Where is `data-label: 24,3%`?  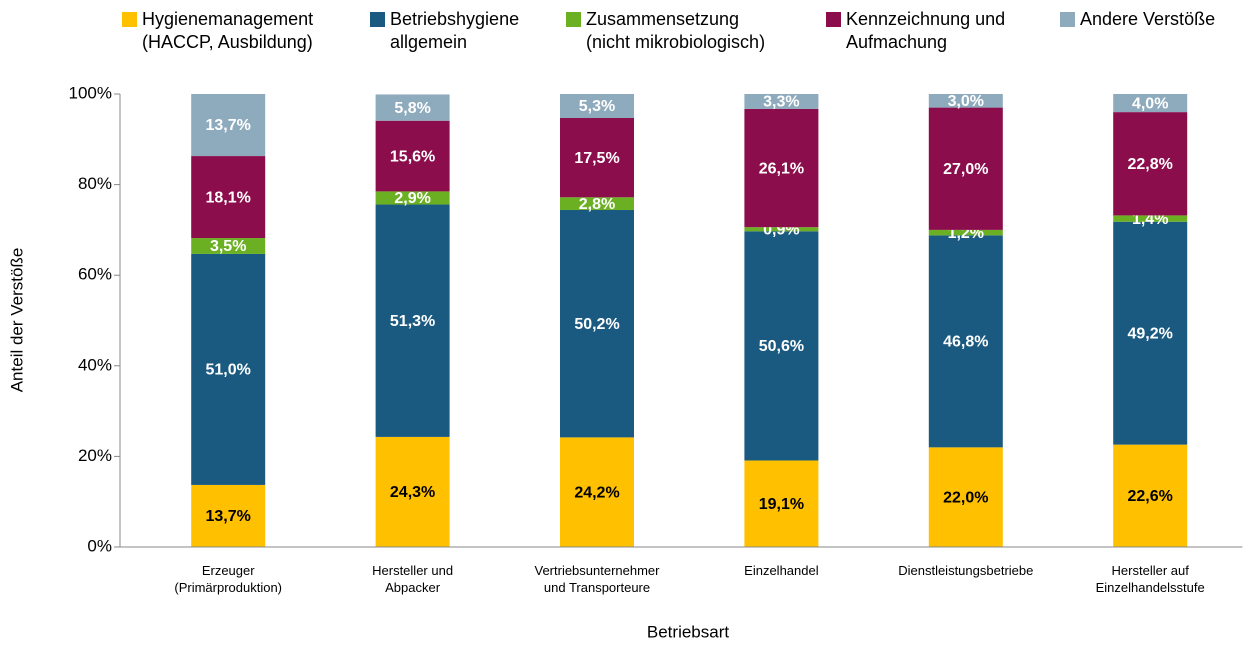 data-label: 24,3% is located at coordinates (412, 492).